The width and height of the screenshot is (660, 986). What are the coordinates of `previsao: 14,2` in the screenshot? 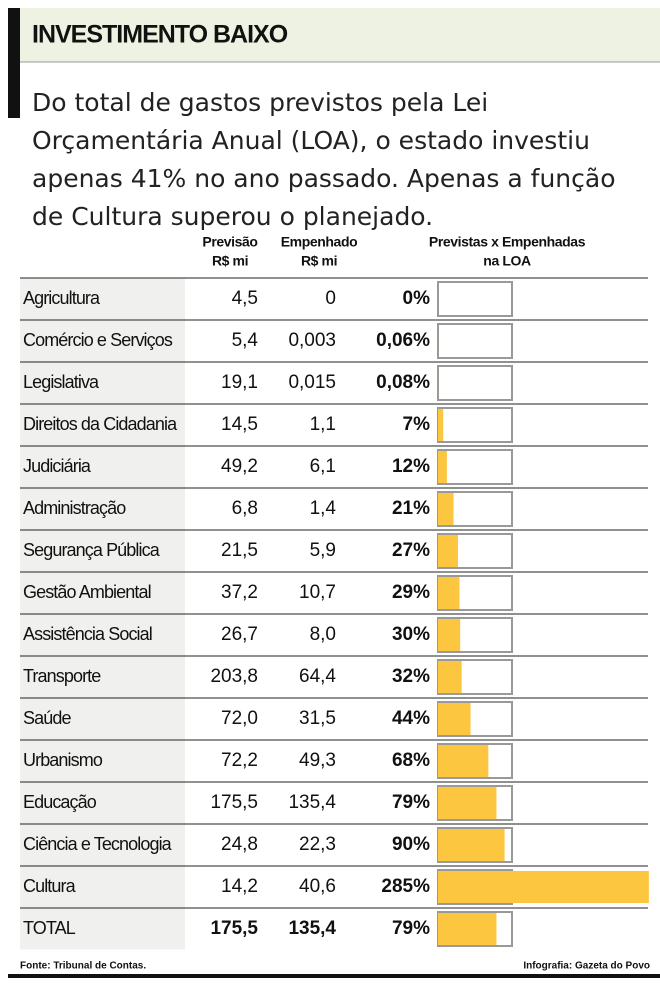 It's located at (239, 886).